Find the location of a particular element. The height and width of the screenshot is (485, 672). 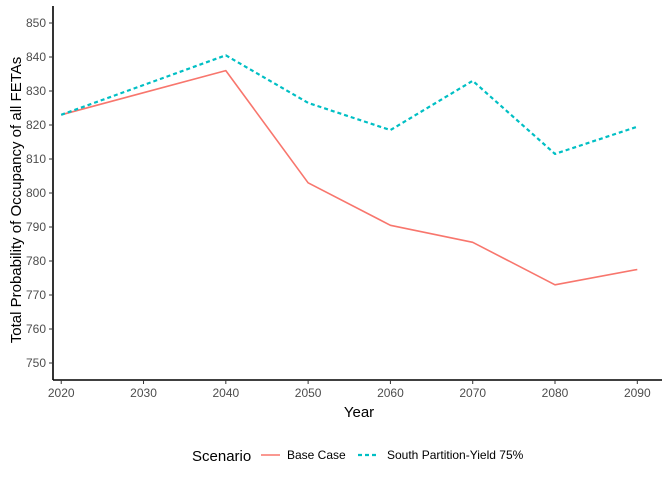

y-axis: 750 760 770 780 790 800 810 820 830 840 850 is located at coordinates (40, 193).